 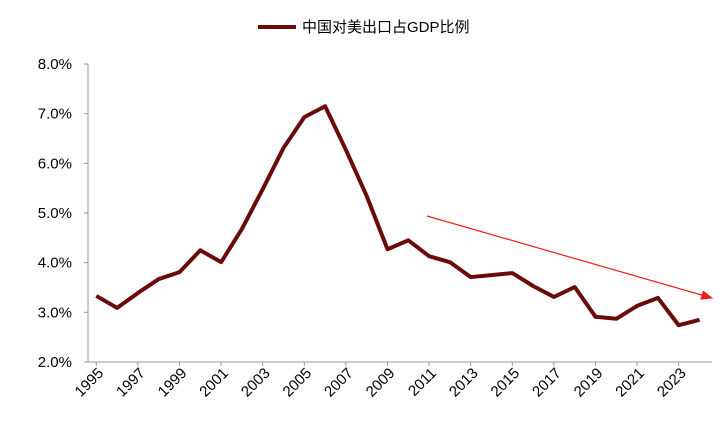 What do you see at coordinates (339, 383) in the screenshot?
I see `x-tick-label: 2007` at bounding box center [339, 383].